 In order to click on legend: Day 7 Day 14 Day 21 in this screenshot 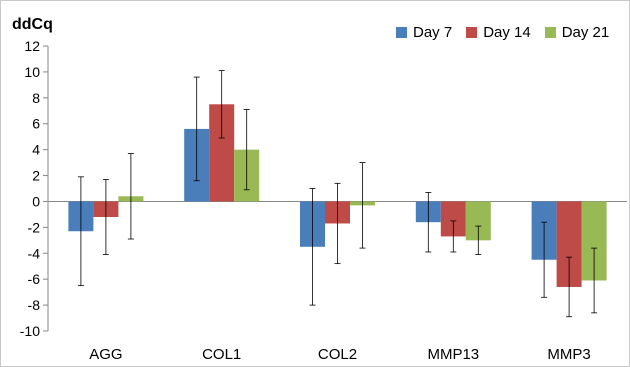, I will do `click(502, 32)`.